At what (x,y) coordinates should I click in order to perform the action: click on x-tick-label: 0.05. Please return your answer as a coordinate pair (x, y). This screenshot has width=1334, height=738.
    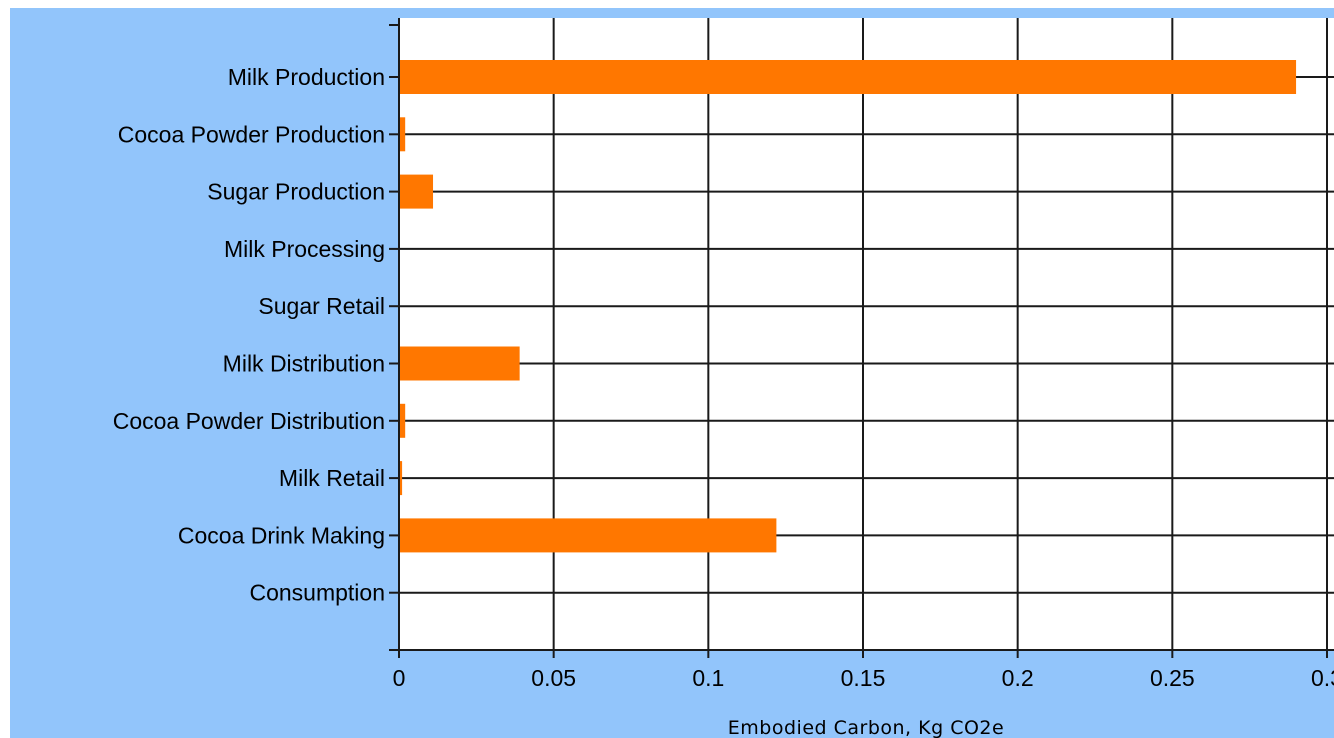
    Looking at the image, I should click on (553, 678).